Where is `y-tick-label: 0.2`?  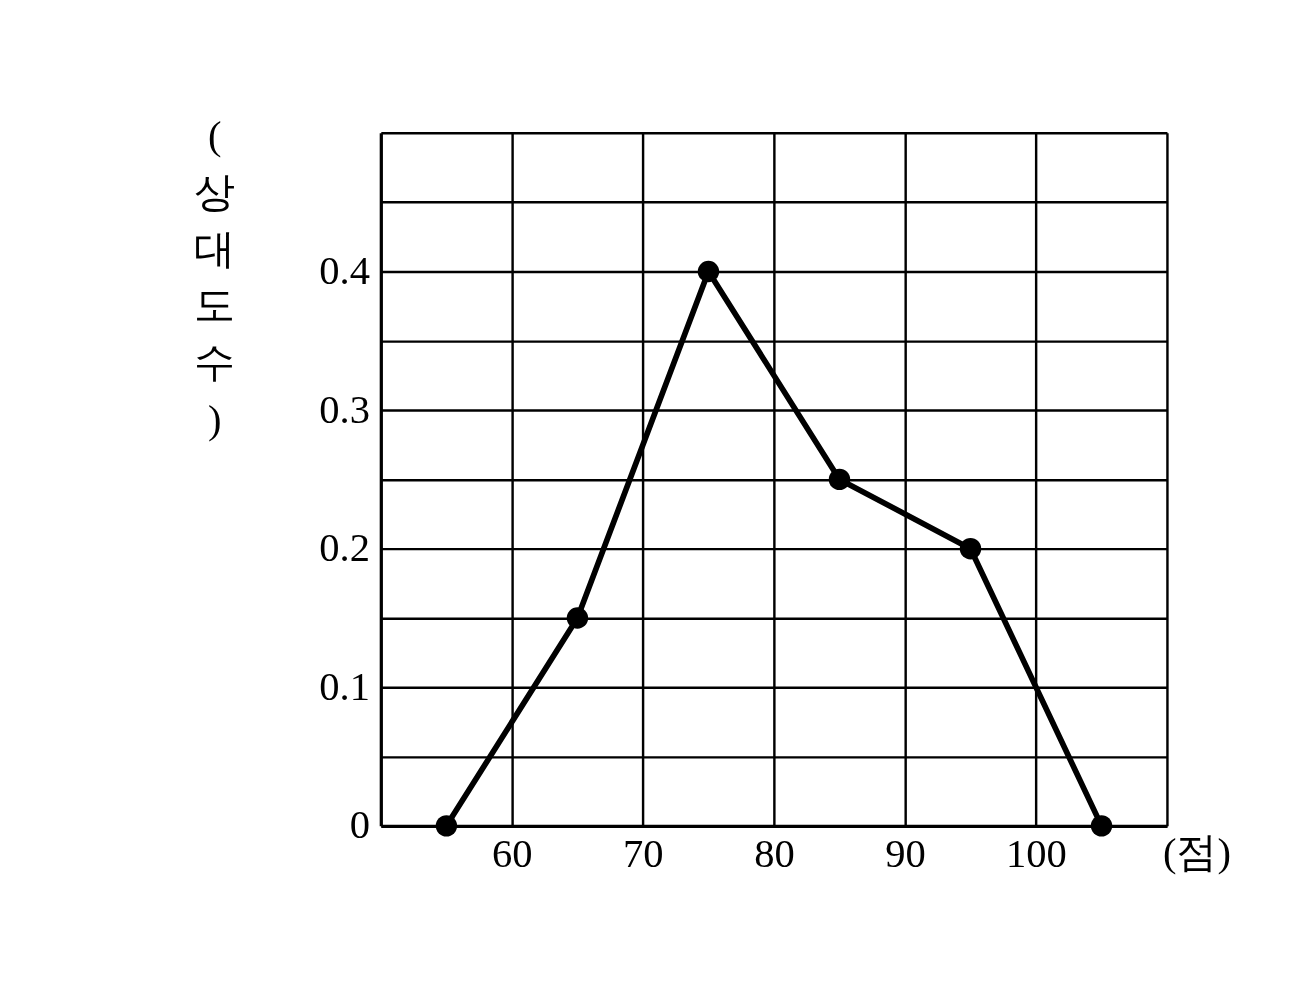 y-tick-label: 0.2 is located at coordinates (344, 548).